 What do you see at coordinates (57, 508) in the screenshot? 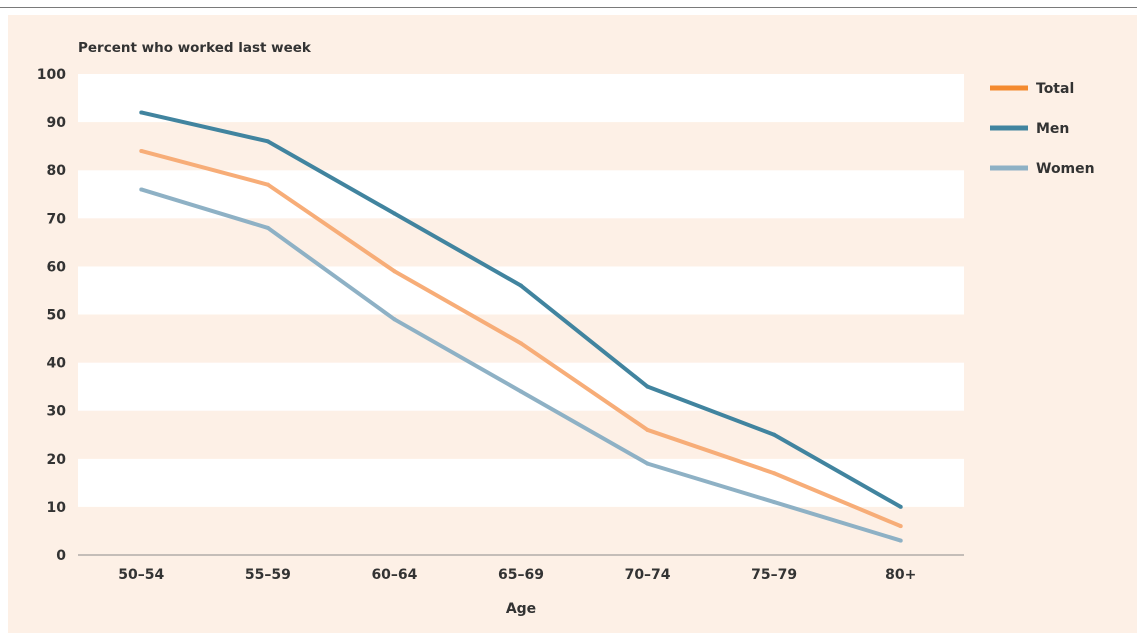
I see `y-tick-label: 10` at bounding box center [57, 508].